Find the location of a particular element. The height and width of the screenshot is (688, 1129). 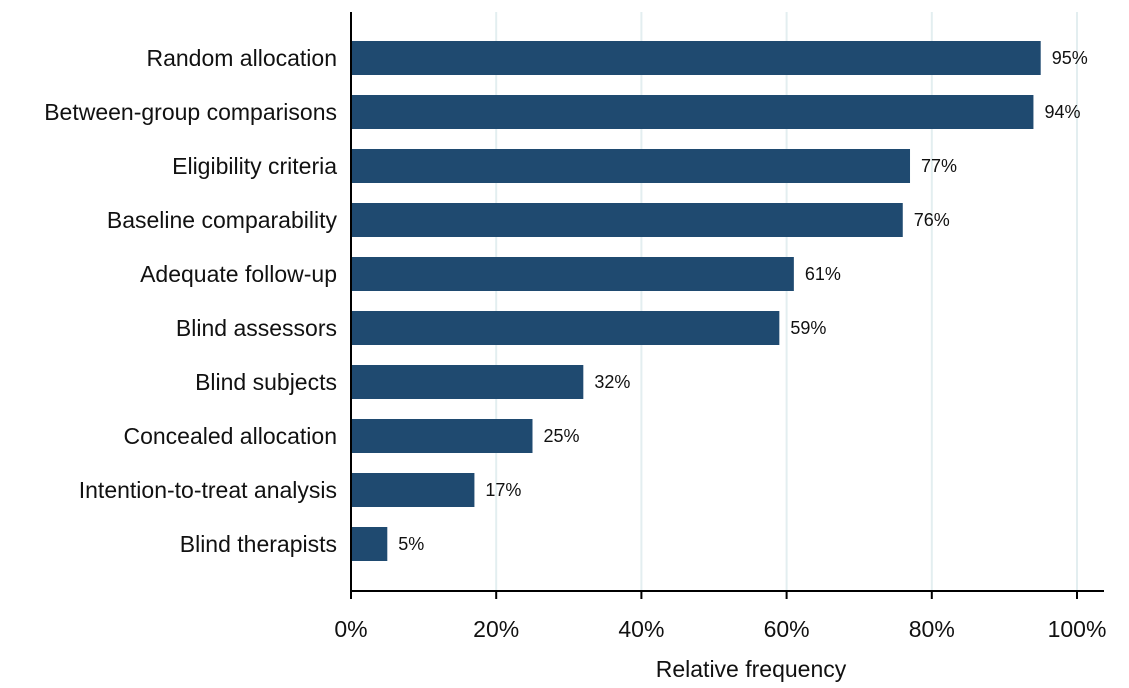

value-label: 76% is located at coordinates (932, 220).